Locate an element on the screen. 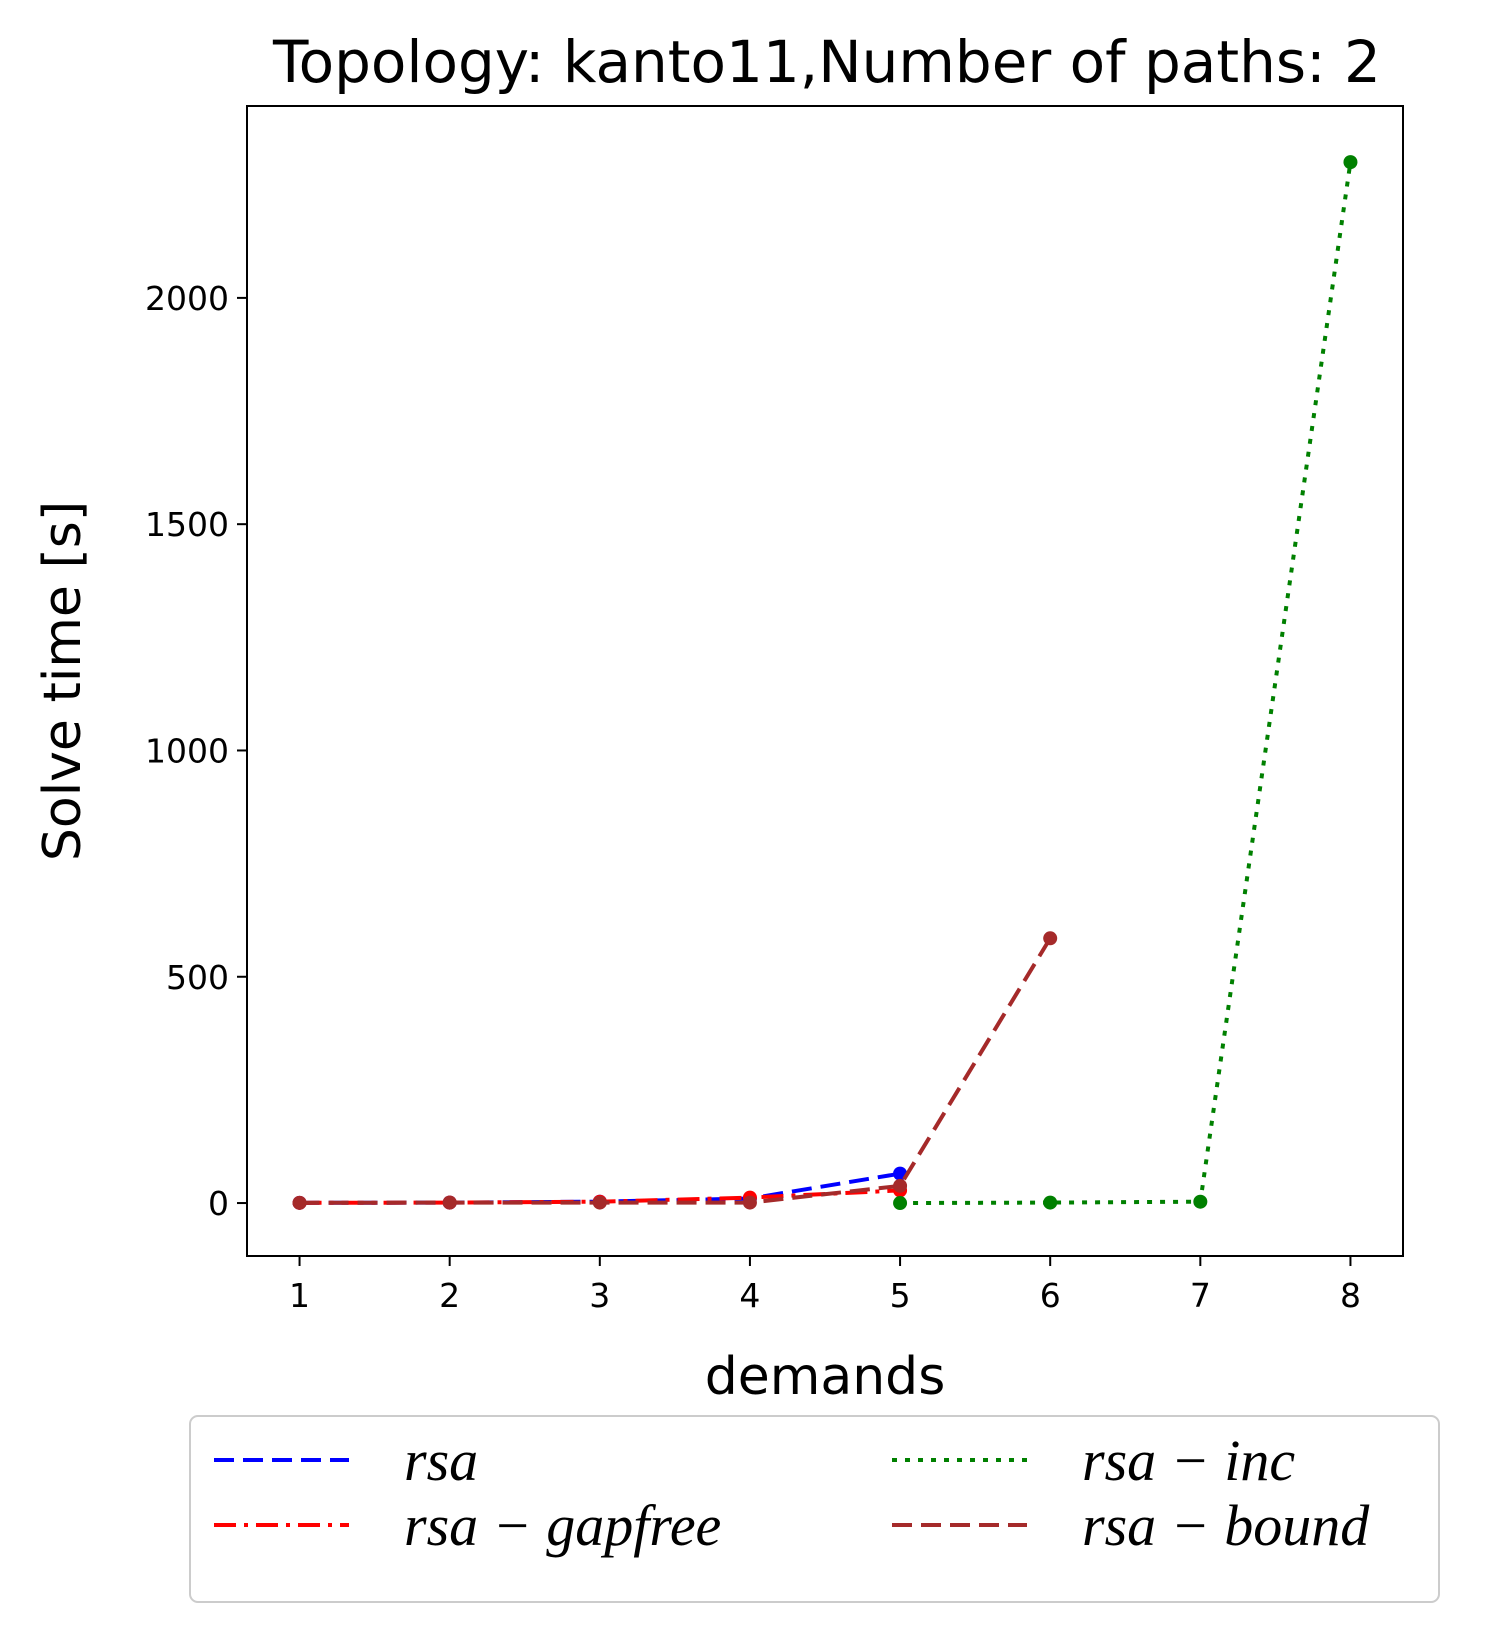  x-tick-label: 8 is located at coordinates (1350, 1295).